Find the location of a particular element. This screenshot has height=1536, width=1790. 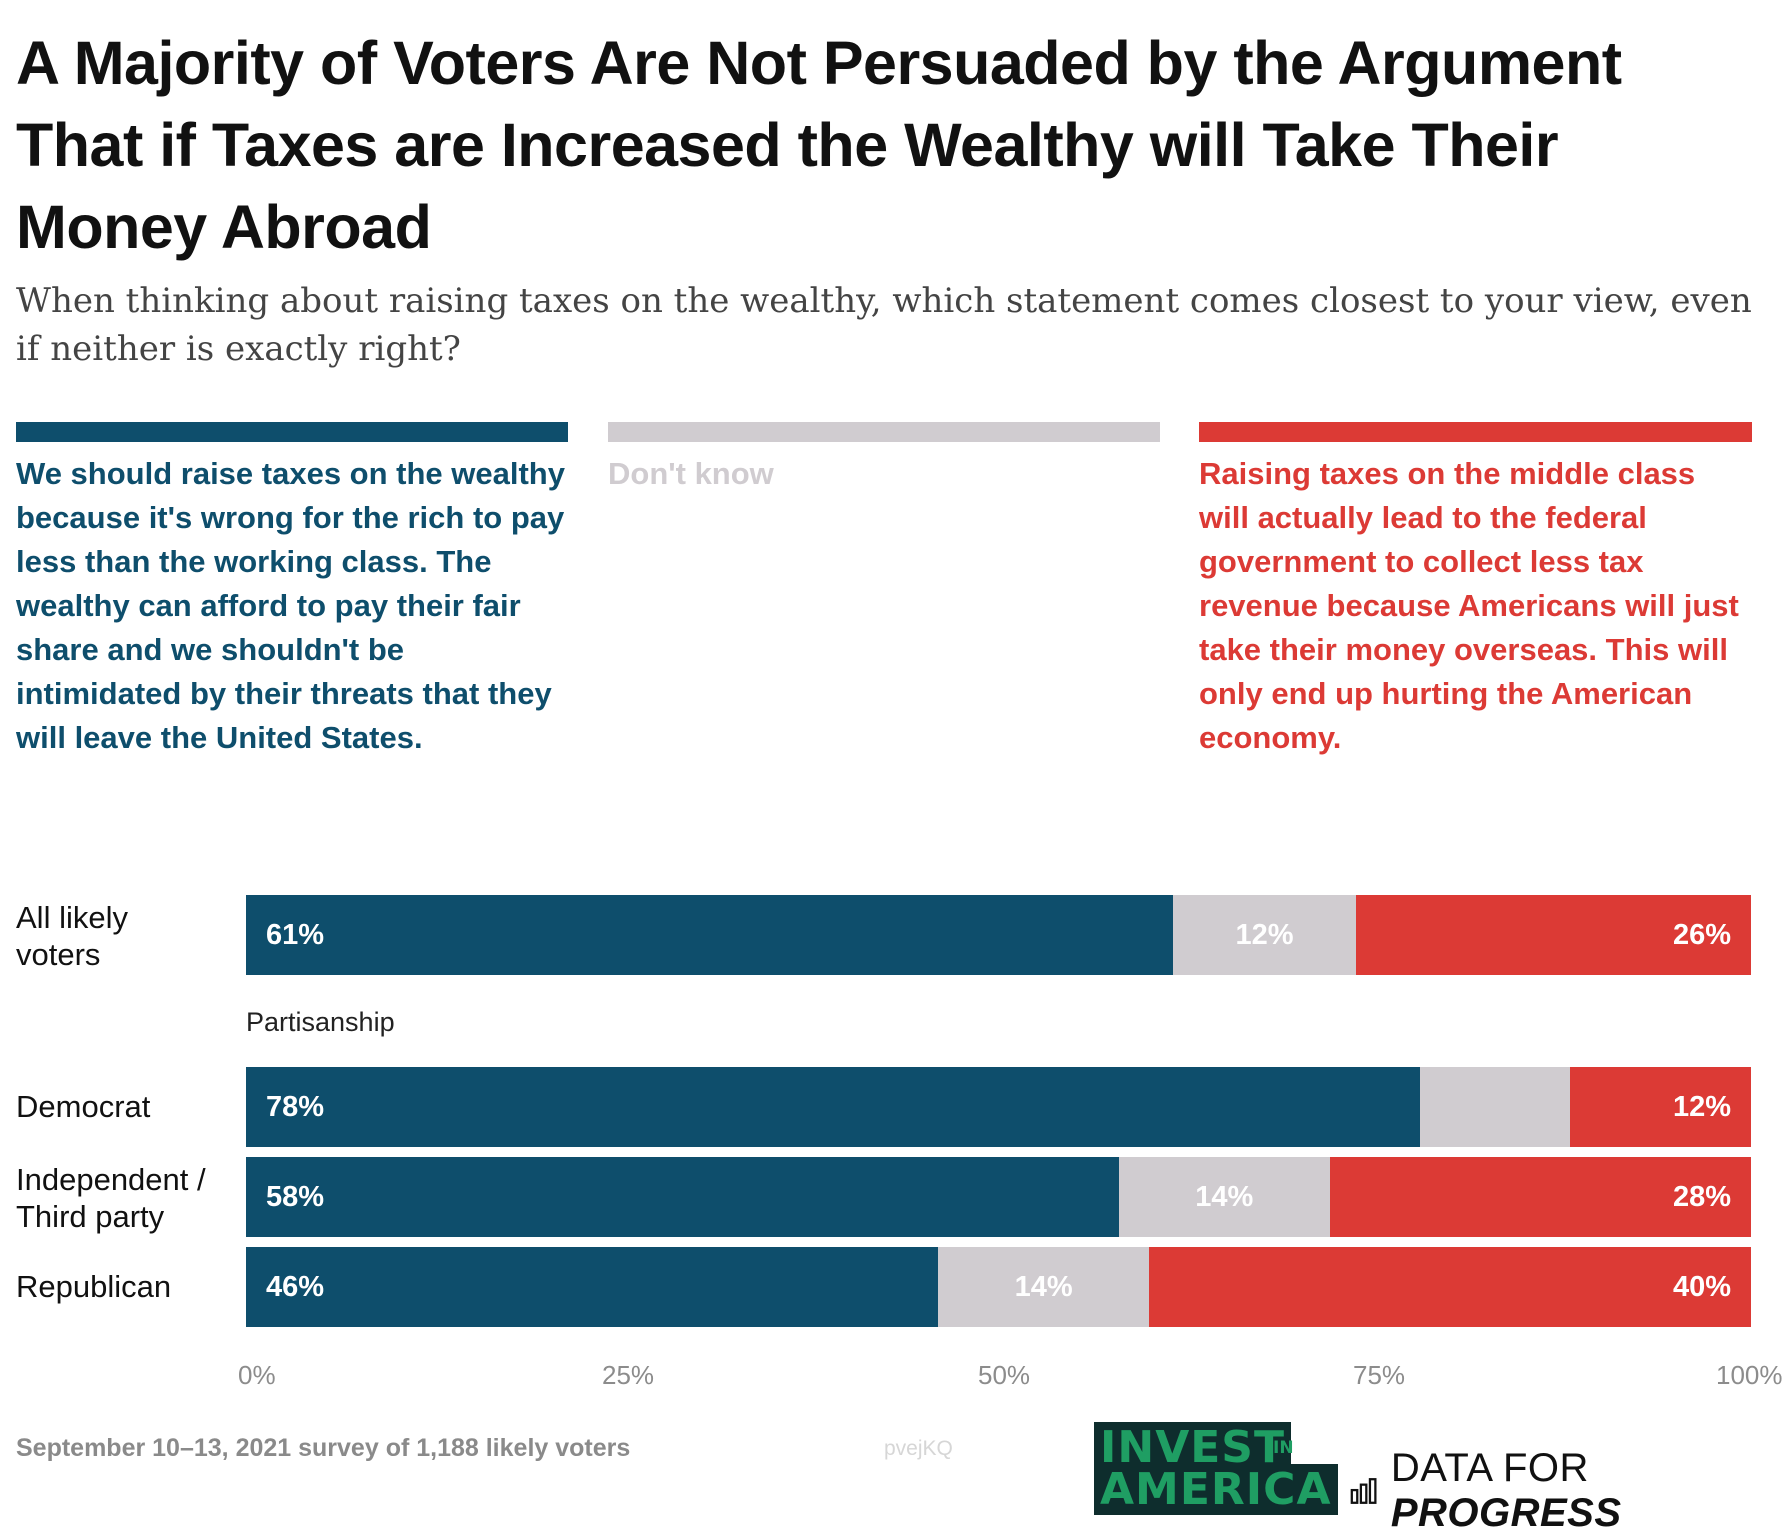

logo-dfp-bold: PROGRESS is located at coordinates (1506, 1513).